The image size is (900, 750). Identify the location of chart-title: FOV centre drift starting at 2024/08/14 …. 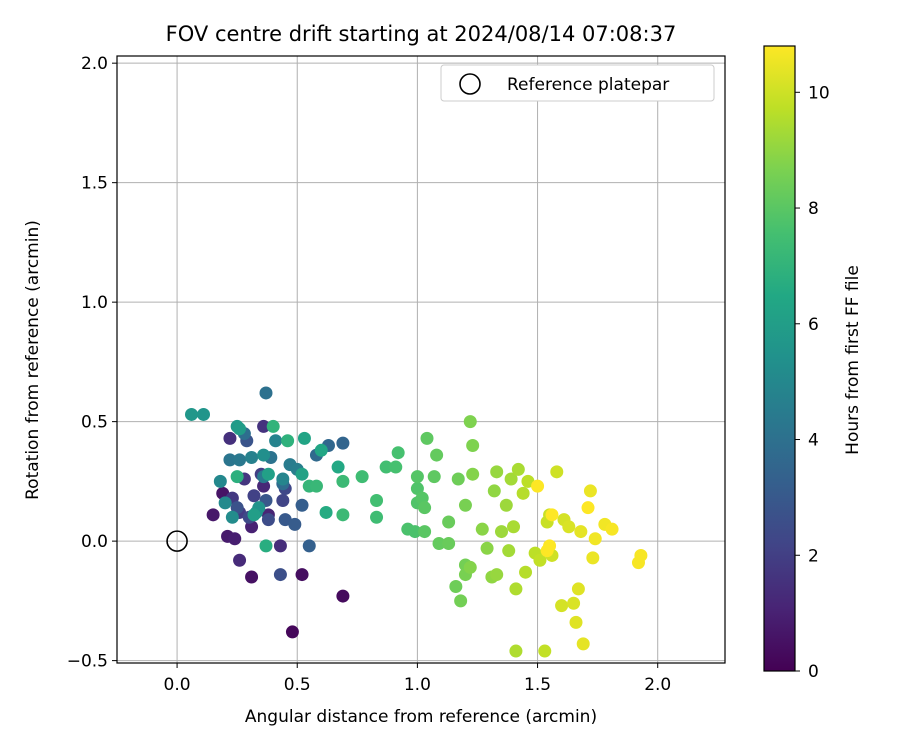
(421, 34).